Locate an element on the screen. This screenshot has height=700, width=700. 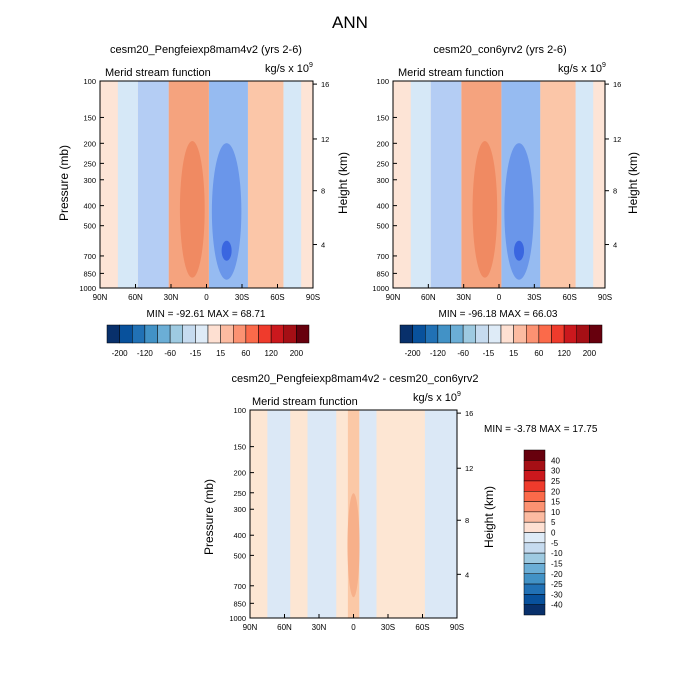
colorbar-label: 0 is located at coordinates (553, 533).